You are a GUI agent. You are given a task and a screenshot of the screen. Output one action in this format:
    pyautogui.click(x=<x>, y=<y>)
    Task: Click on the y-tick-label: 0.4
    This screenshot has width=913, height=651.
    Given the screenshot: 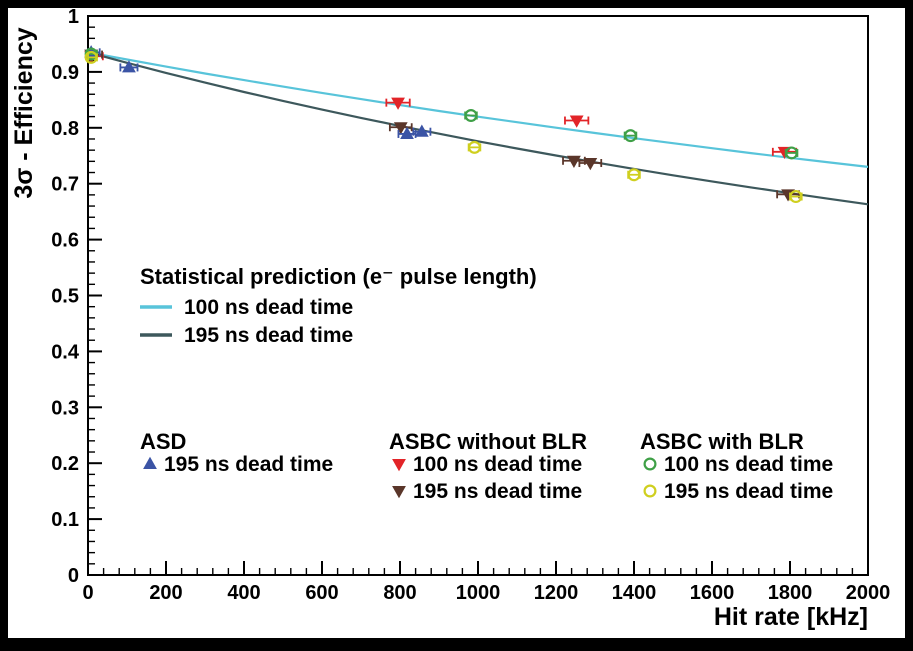 What is the action you would take?
    pyautogui.click(x=65, y=352)
    